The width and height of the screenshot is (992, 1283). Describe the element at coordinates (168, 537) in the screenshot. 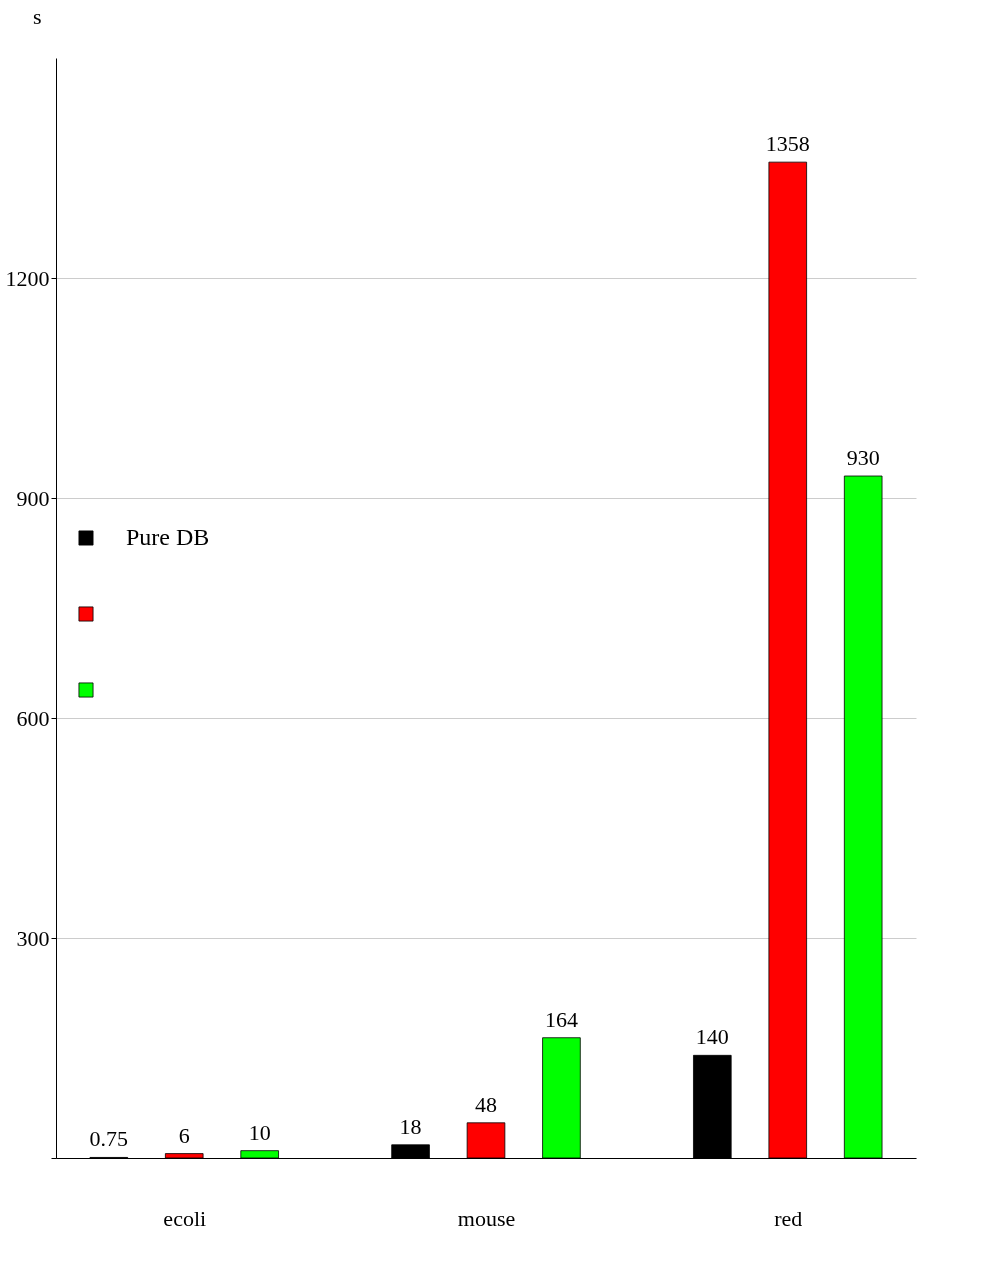

I see `legend-label: Pure DB` at that location.